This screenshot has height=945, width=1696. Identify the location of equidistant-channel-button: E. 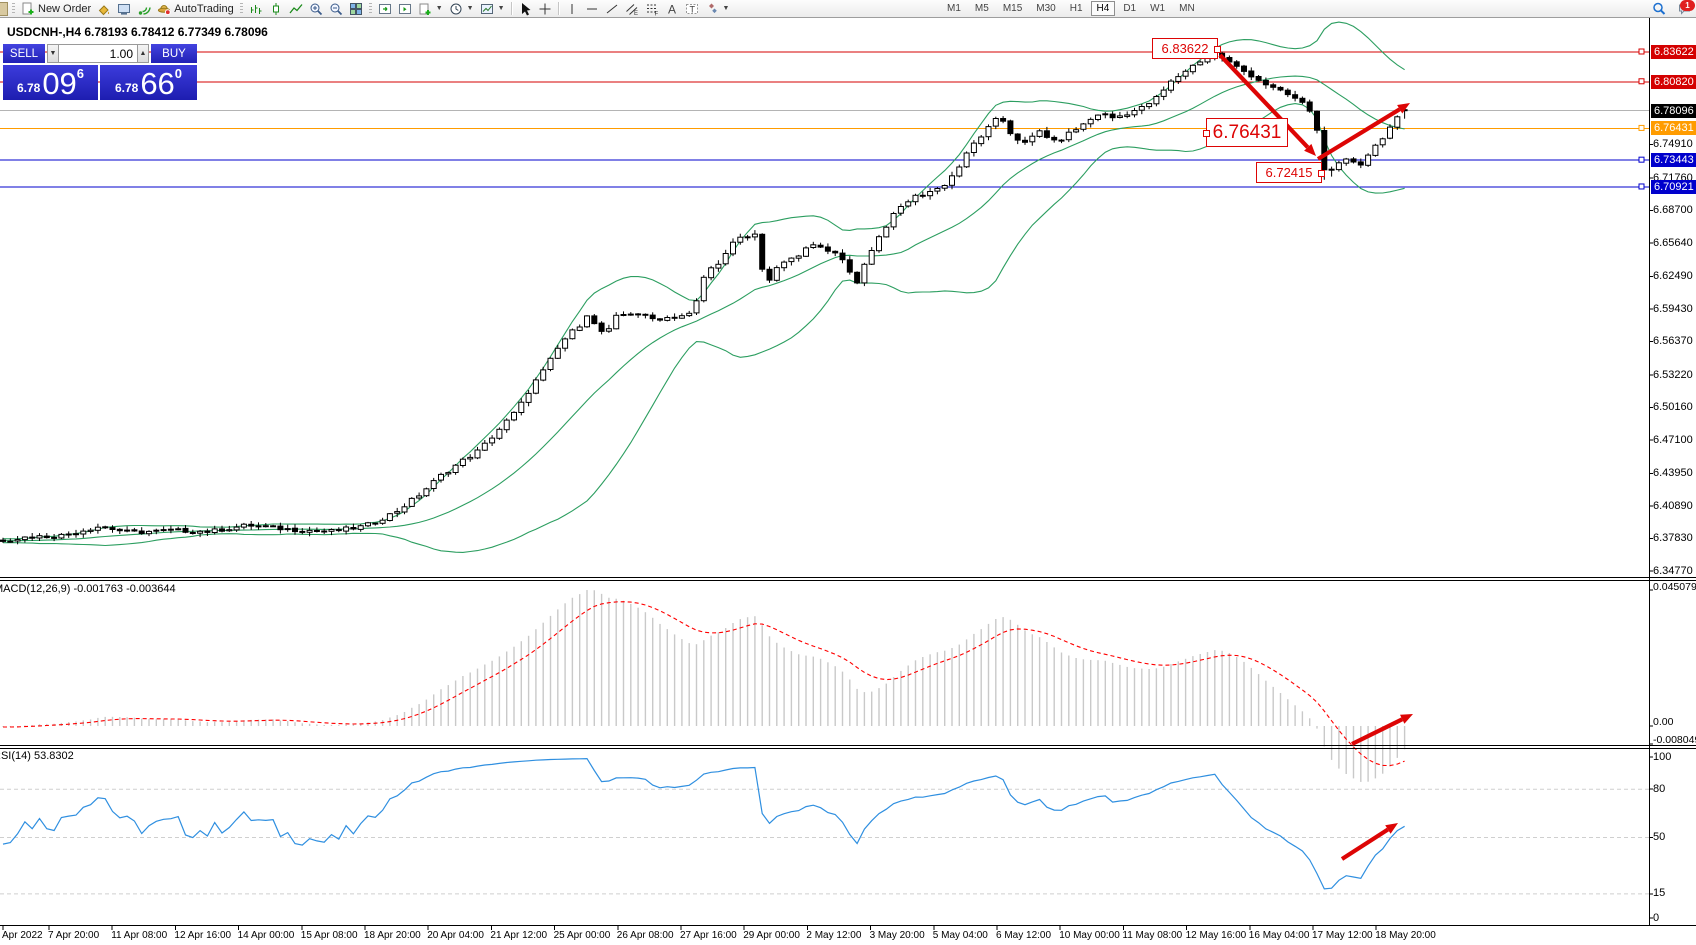
(632, 9).